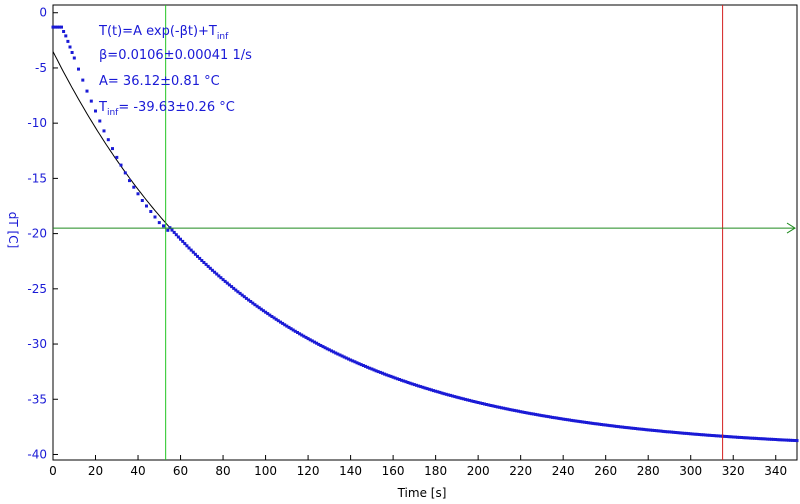 This screenshot has height=504, width=800. I want to click on y-tick-label: -40, so click(37, 454).